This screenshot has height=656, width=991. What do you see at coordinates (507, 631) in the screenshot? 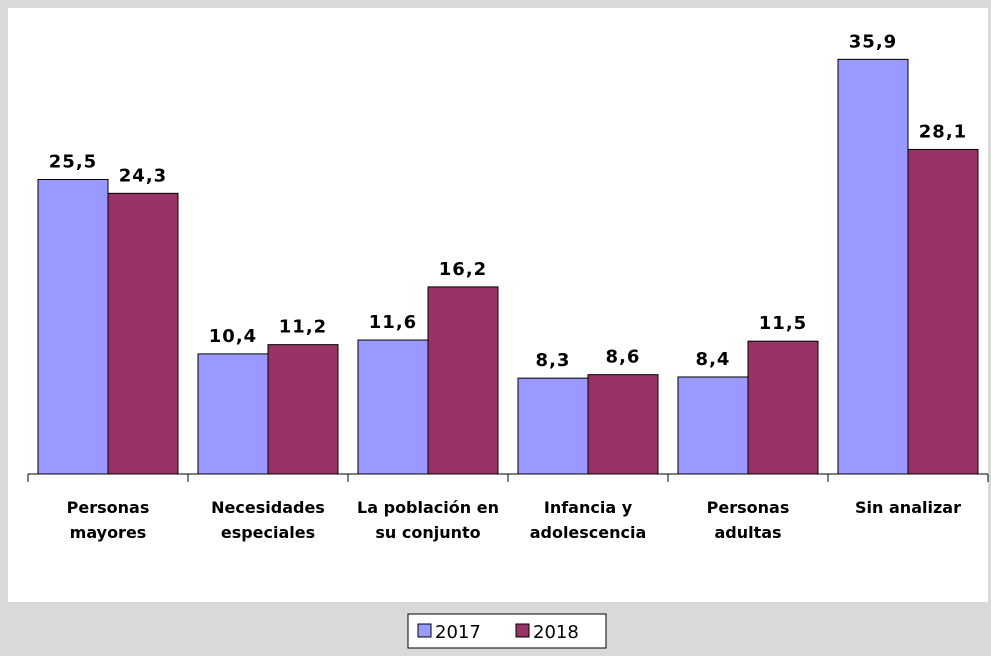
I see `legend-box` at bounding box center [507, 631].